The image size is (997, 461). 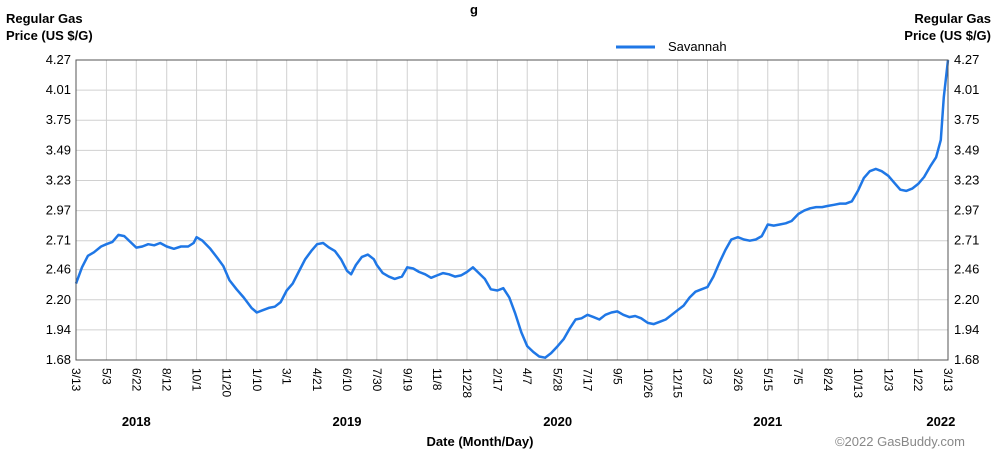 I want to click on y-tick-label-left: 2.71, so click(x=58, y=240).